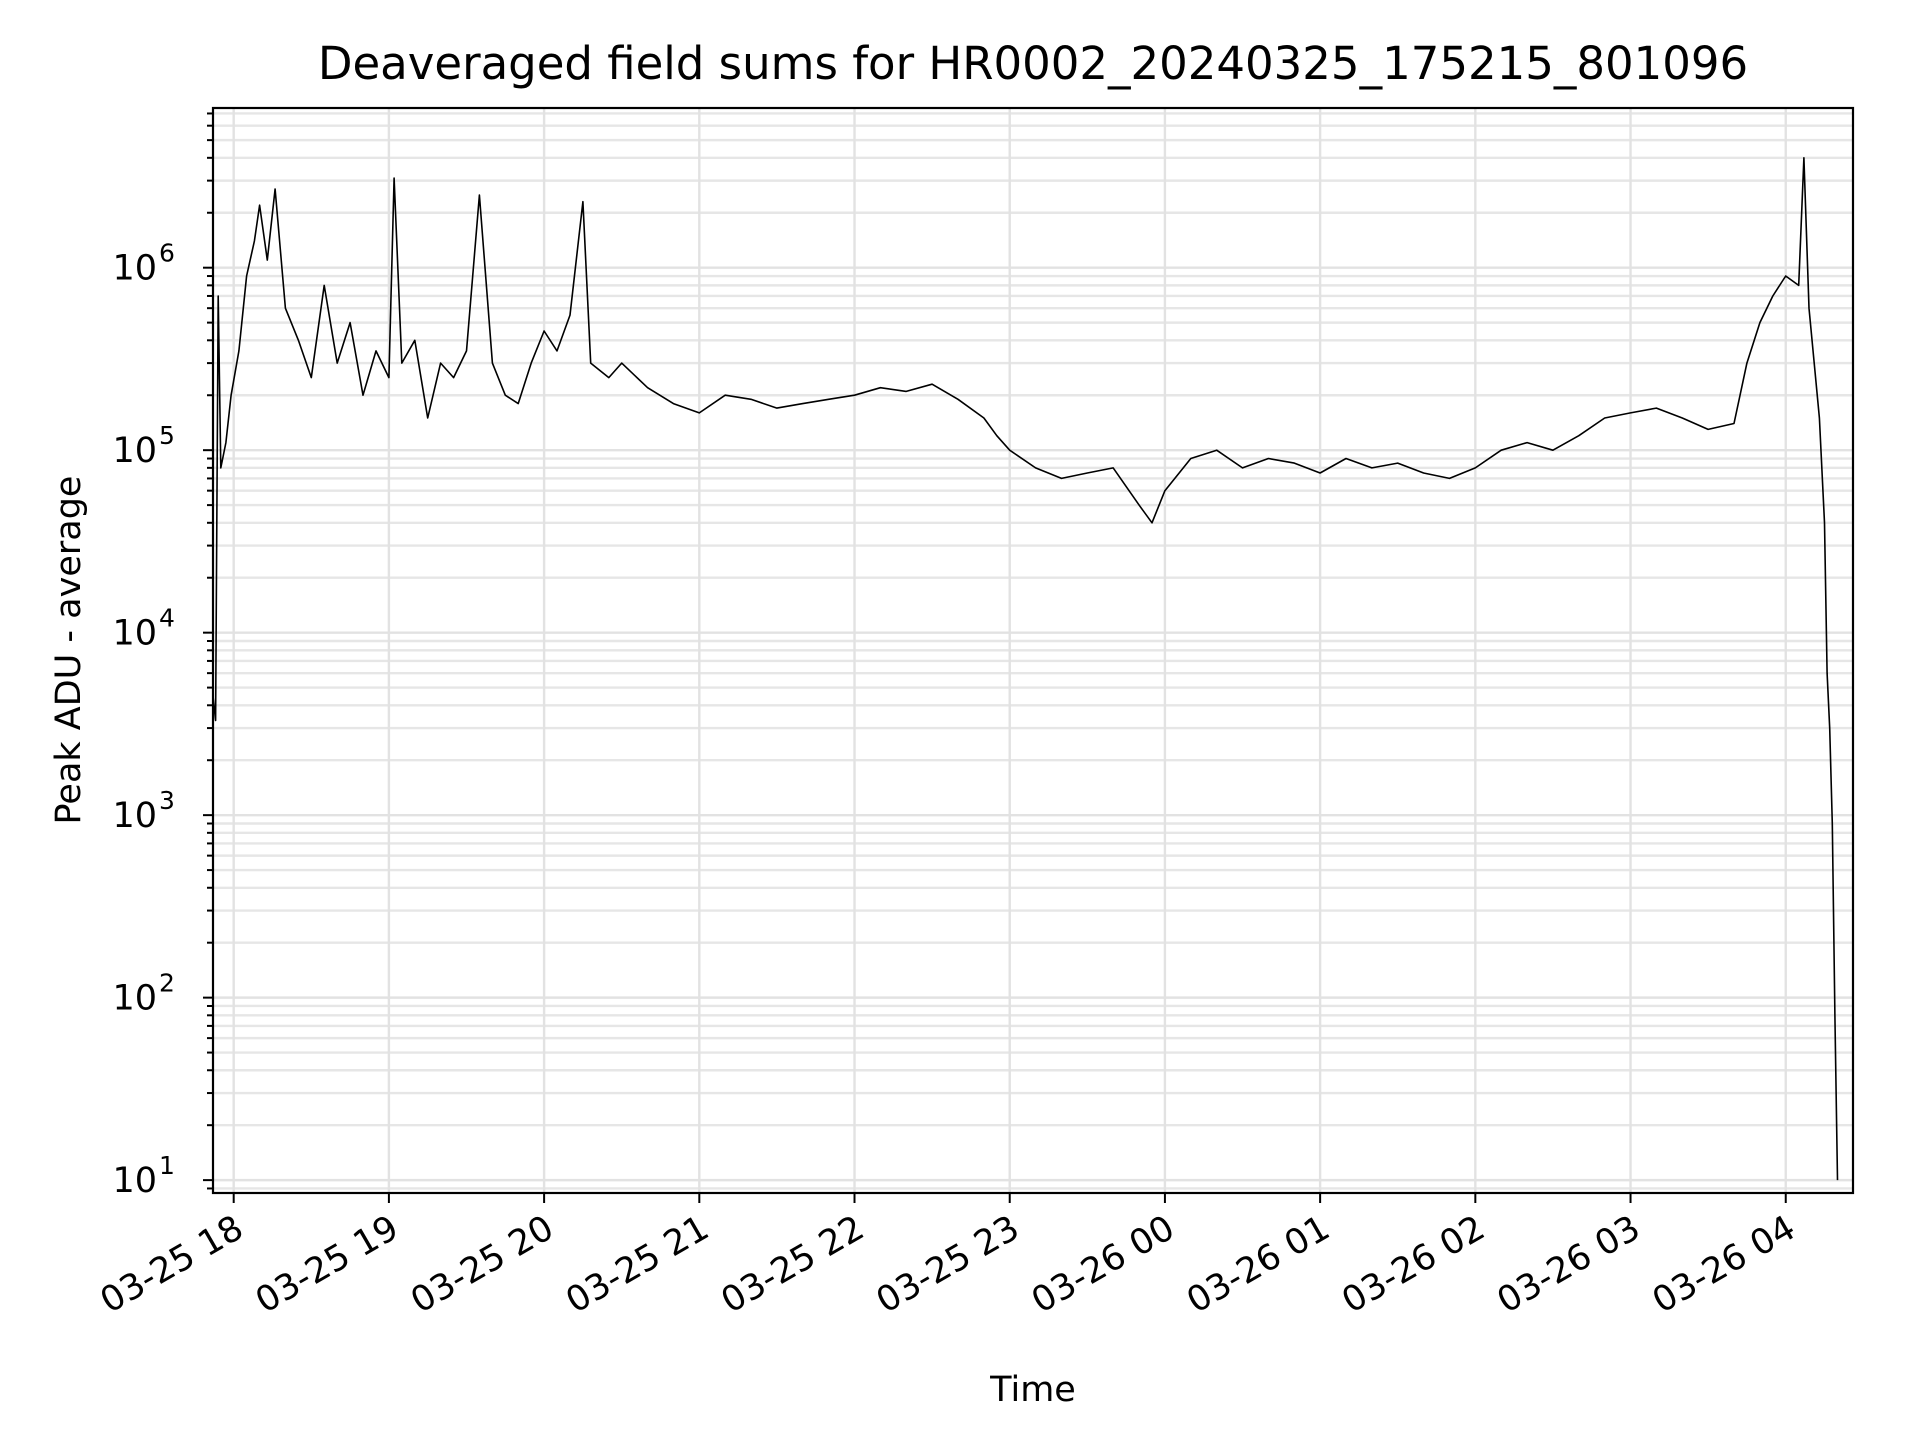 The height and width of the screenshot is (1440, 1920). What do you see at coordinates (1032, 1390) in the screenshot?
I see `x-axis-label: Time` at bounding box center [1032, 1390].